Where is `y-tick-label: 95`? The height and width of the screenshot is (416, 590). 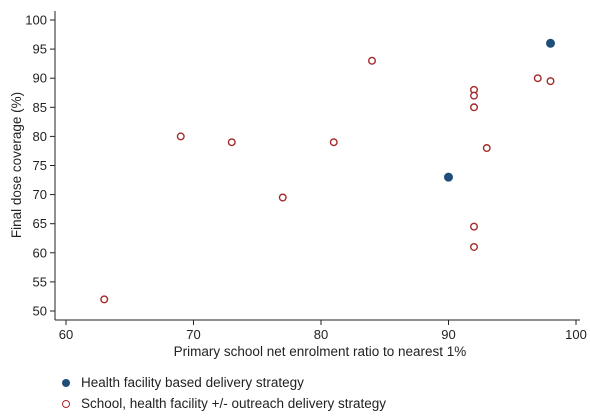 y-tick-label: 95 is located at coordinates (40, 49).